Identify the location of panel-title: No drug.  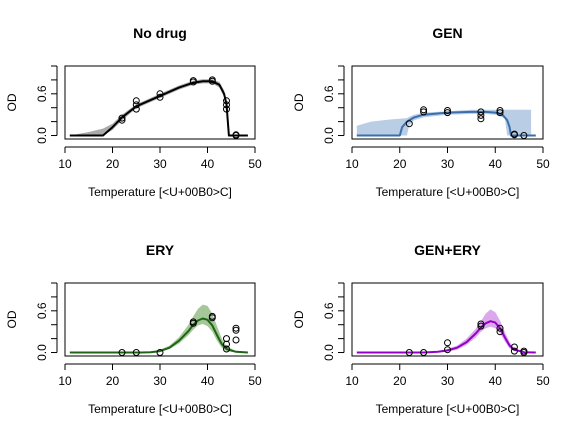
(160, 33).